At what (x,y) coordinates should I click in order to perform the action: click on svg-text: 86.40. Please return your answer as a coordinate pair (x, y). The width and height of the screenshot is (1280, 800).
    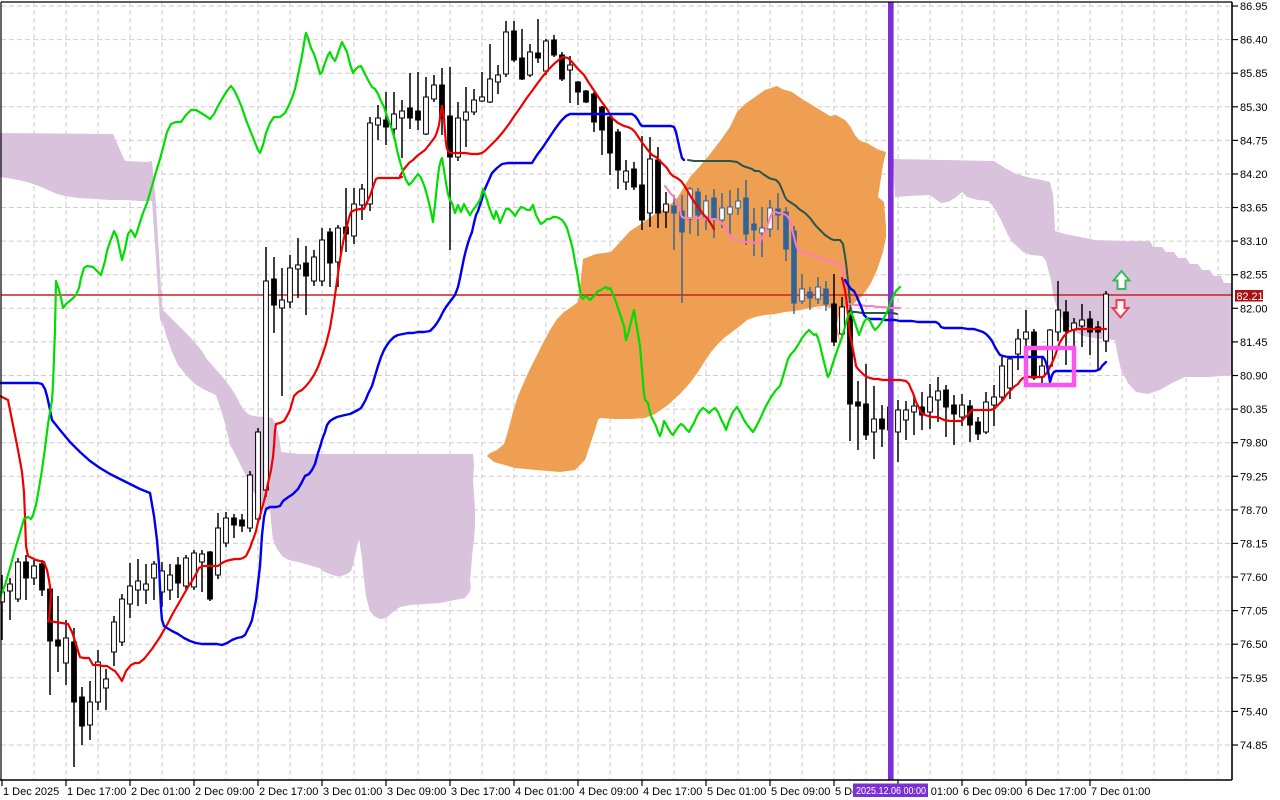
    Looking at the image, I should click on (1254, 41).